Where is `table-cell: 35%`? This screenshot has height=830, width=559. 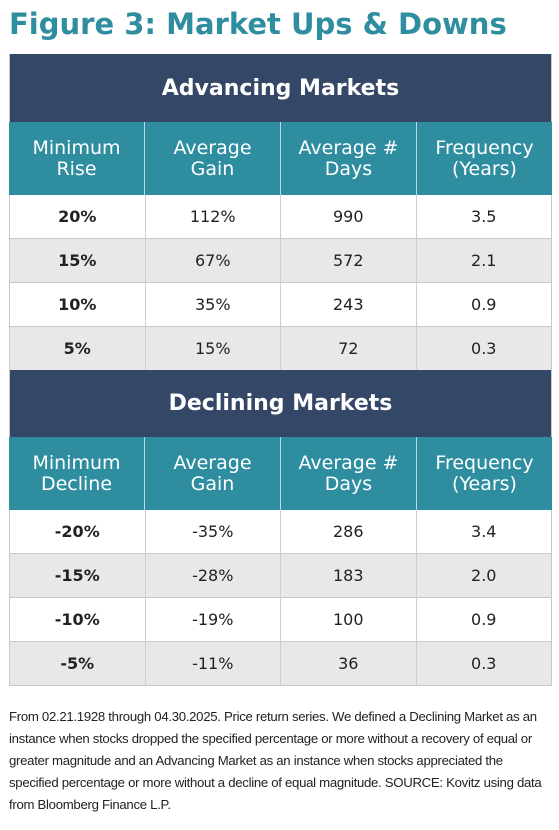 table-cell: 35% is located at coordinates (213, 304).